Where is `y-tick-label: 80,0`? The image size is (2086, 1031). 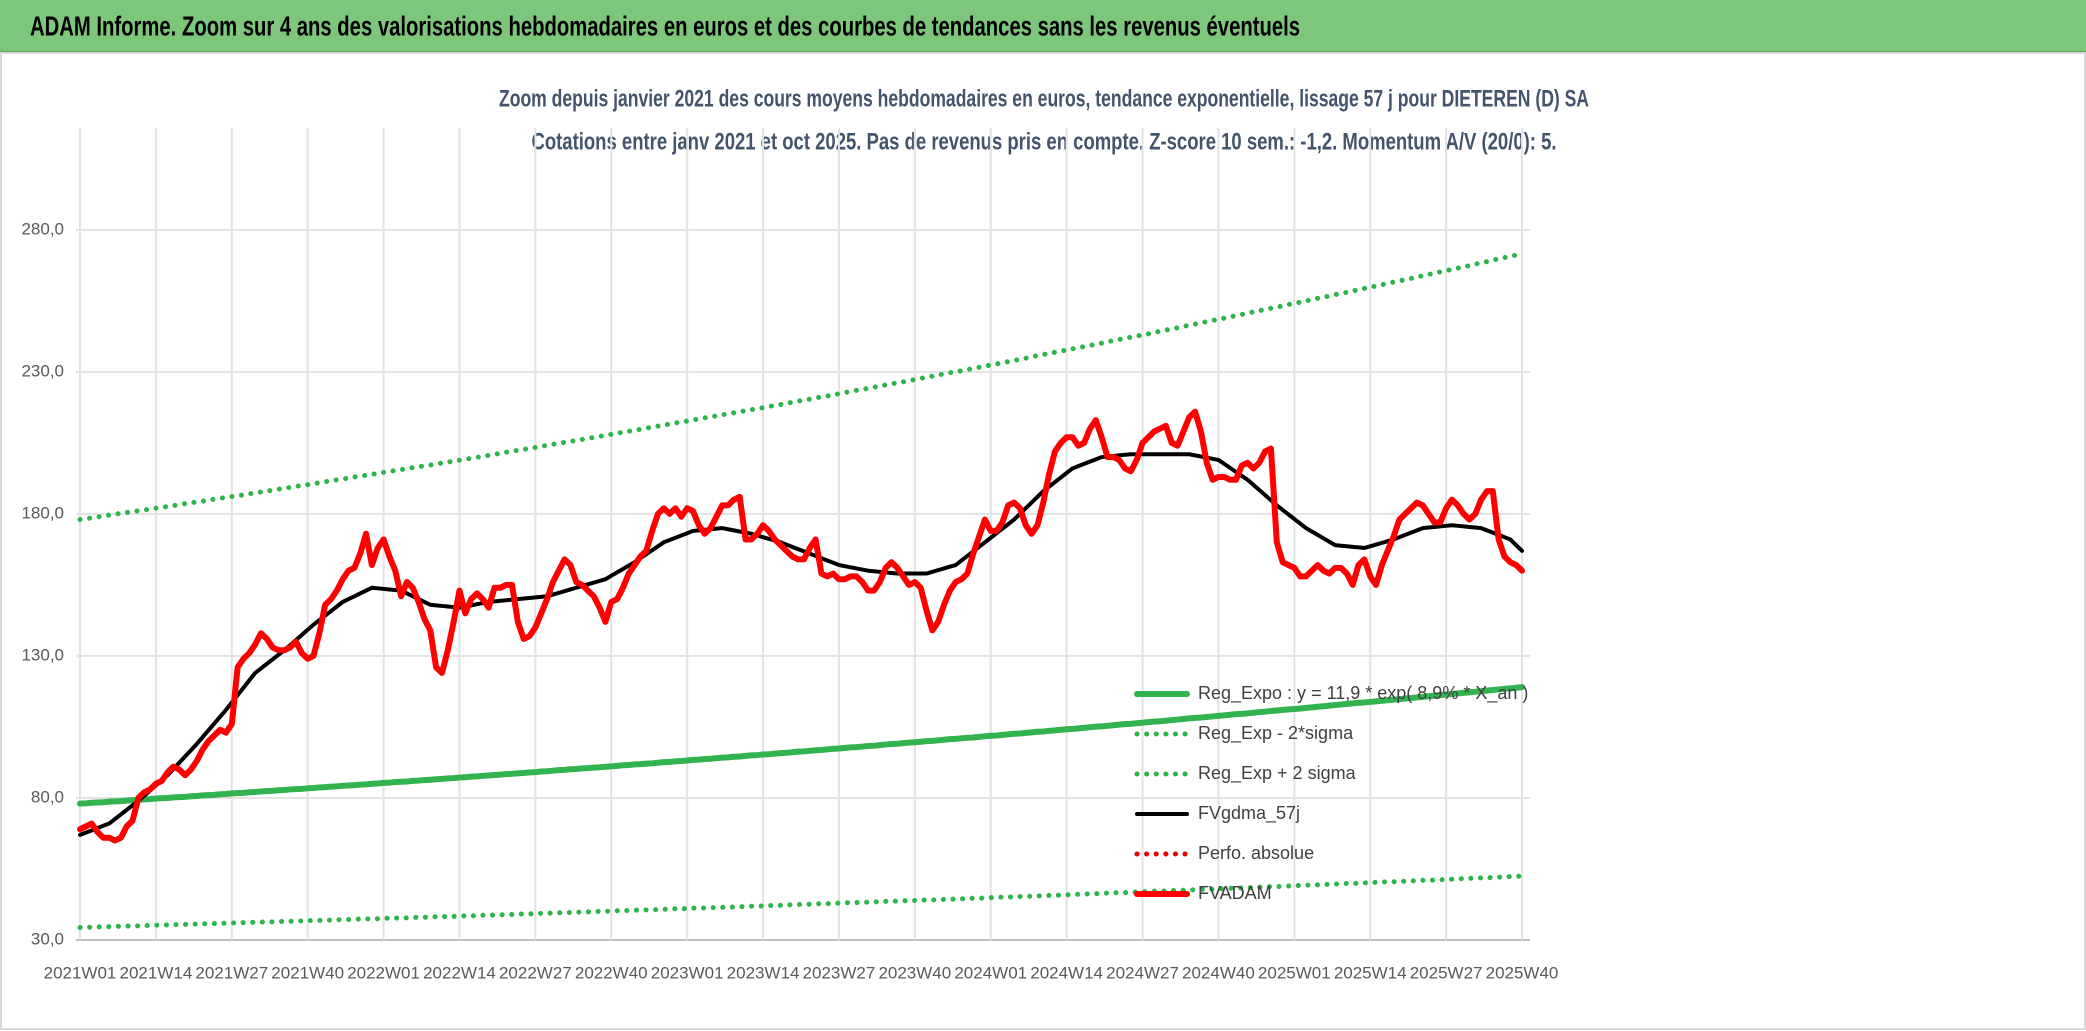 y-tick-label: 80,0 is located at coordinates (47, 796).